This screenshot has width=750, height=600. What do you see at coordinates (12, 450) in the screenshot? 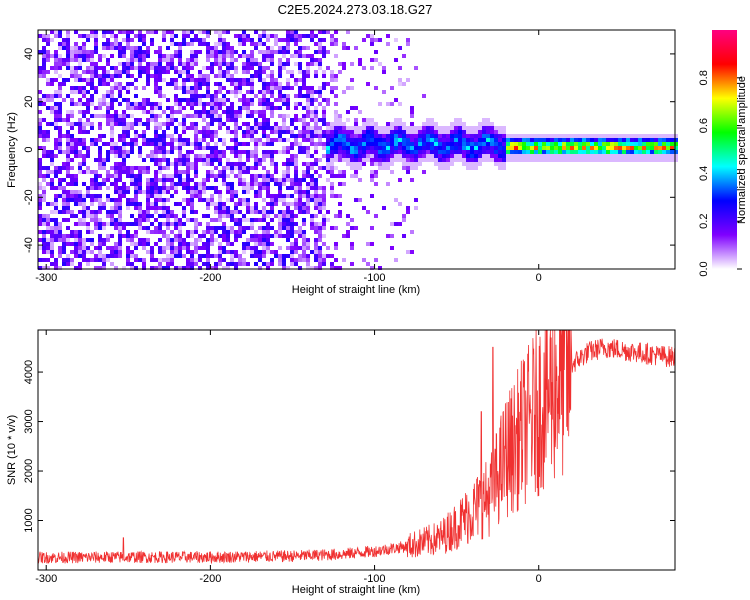
I see `snr-y-axis-label: SNR (10 * v/v)` at bounding box center [12, 450].